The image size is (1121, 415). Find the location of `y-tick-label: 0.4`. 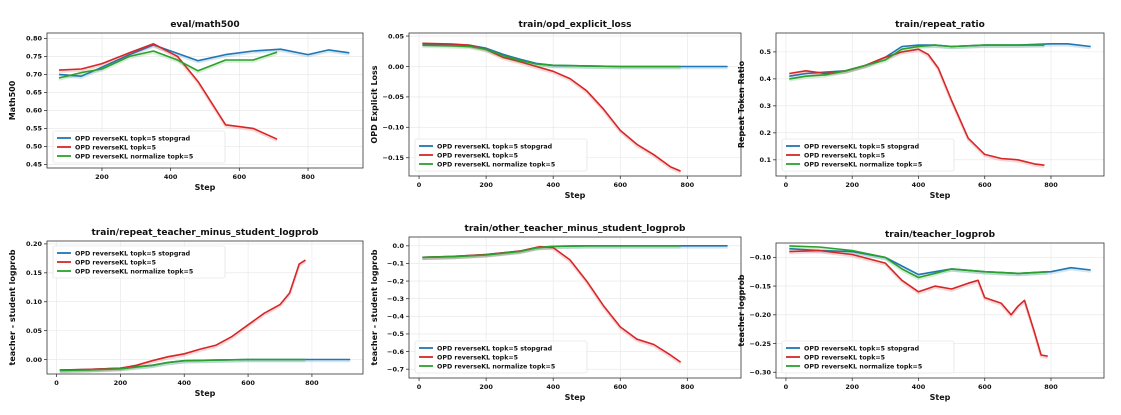

y-tick-label: 0.4 is located at coordinates (765, 79).